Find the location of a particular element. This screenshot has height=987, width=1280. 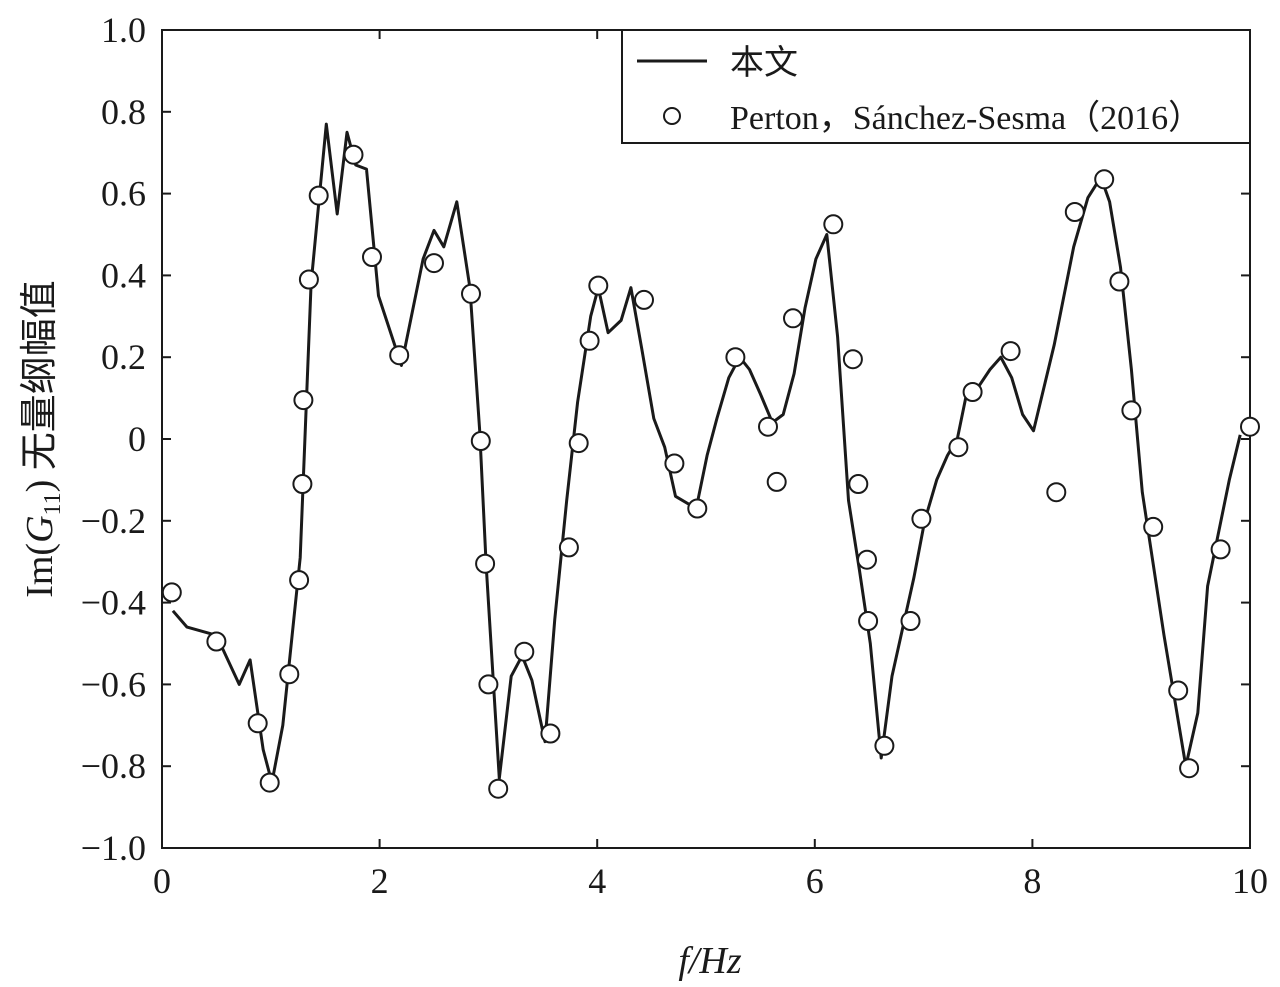

y-axis-title-suffix: ) 无量纲幅值 is located at coordinates (40, 386).